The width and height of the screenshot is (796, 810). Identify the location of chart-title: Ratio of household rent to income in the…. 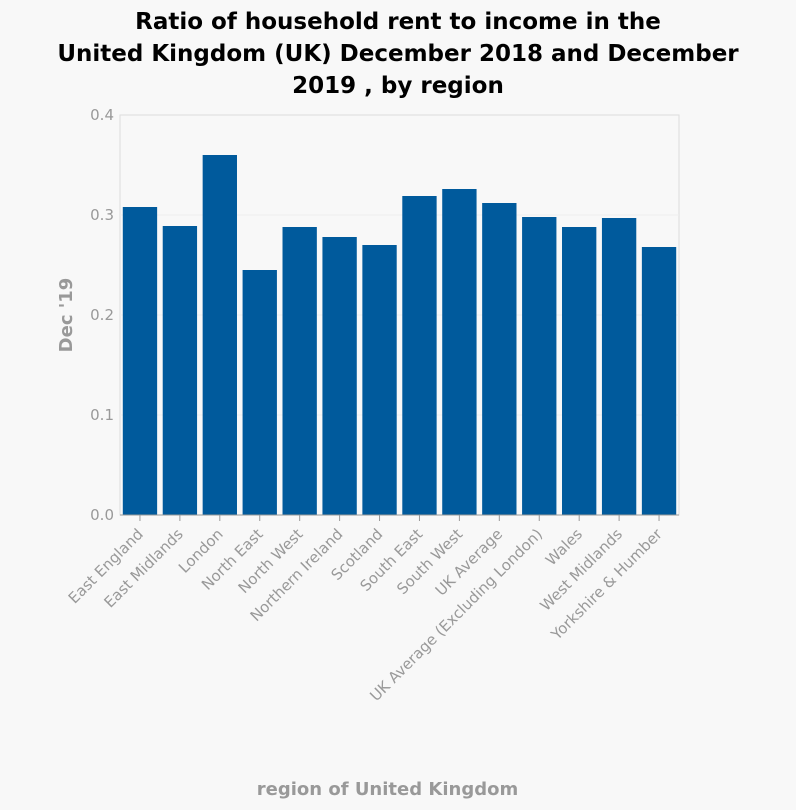
(398, 54).